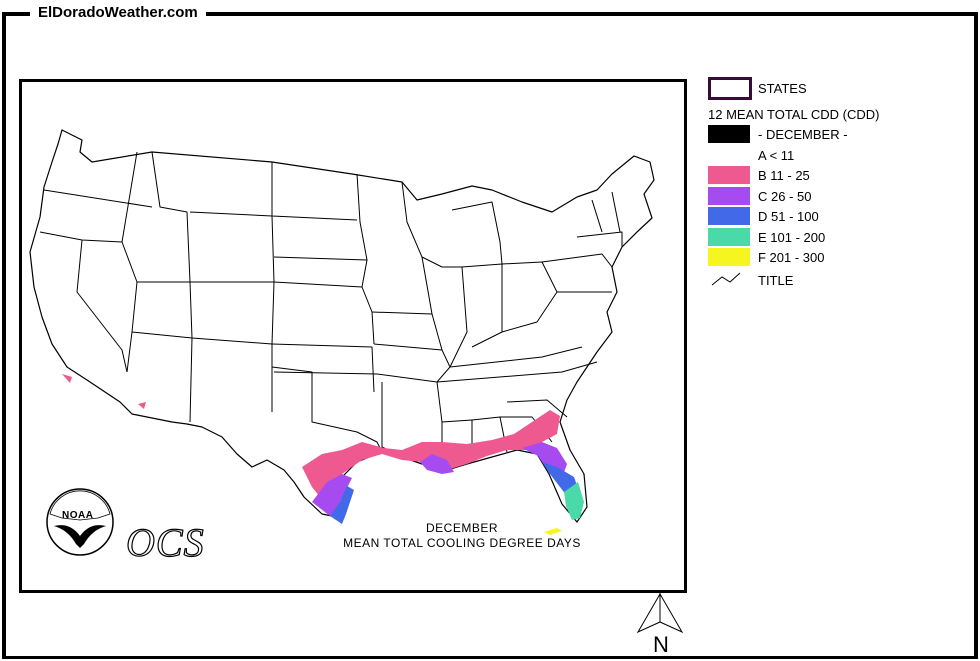 Image resolution: width=980 pixels, height=661 pixels. I want to click on legend-label-d: D 51 - 100, so click(788, 216).